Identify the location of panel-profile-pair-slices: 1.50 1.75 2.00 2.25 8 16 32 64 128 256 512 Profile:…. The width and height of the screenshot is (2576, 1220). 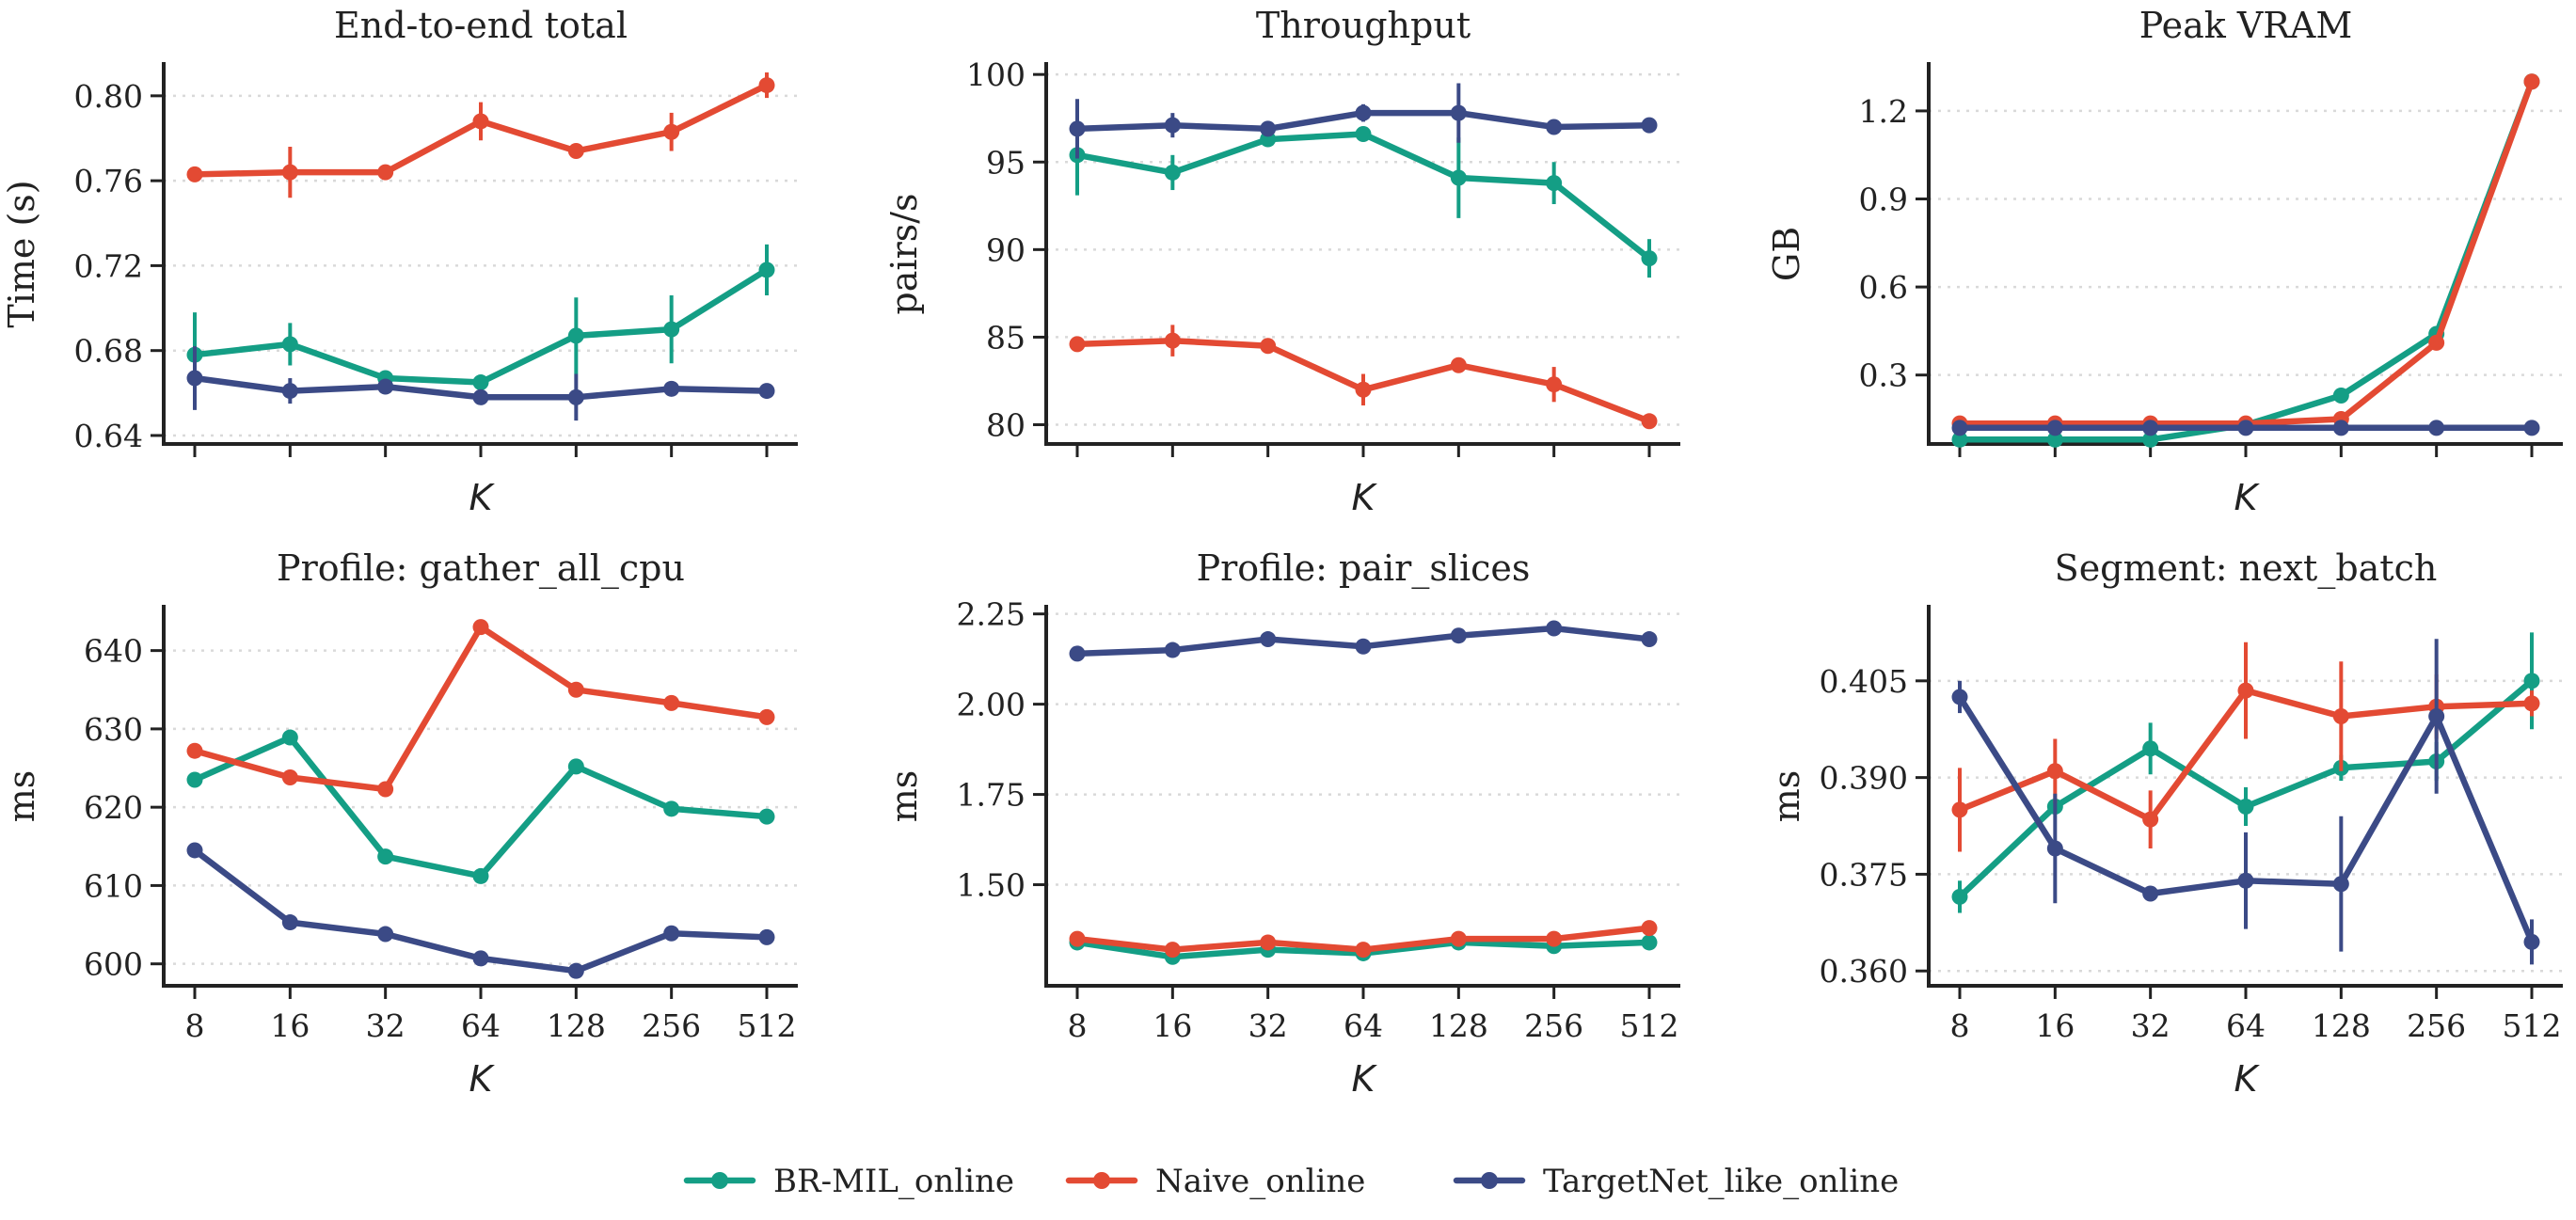
(1281, 824).